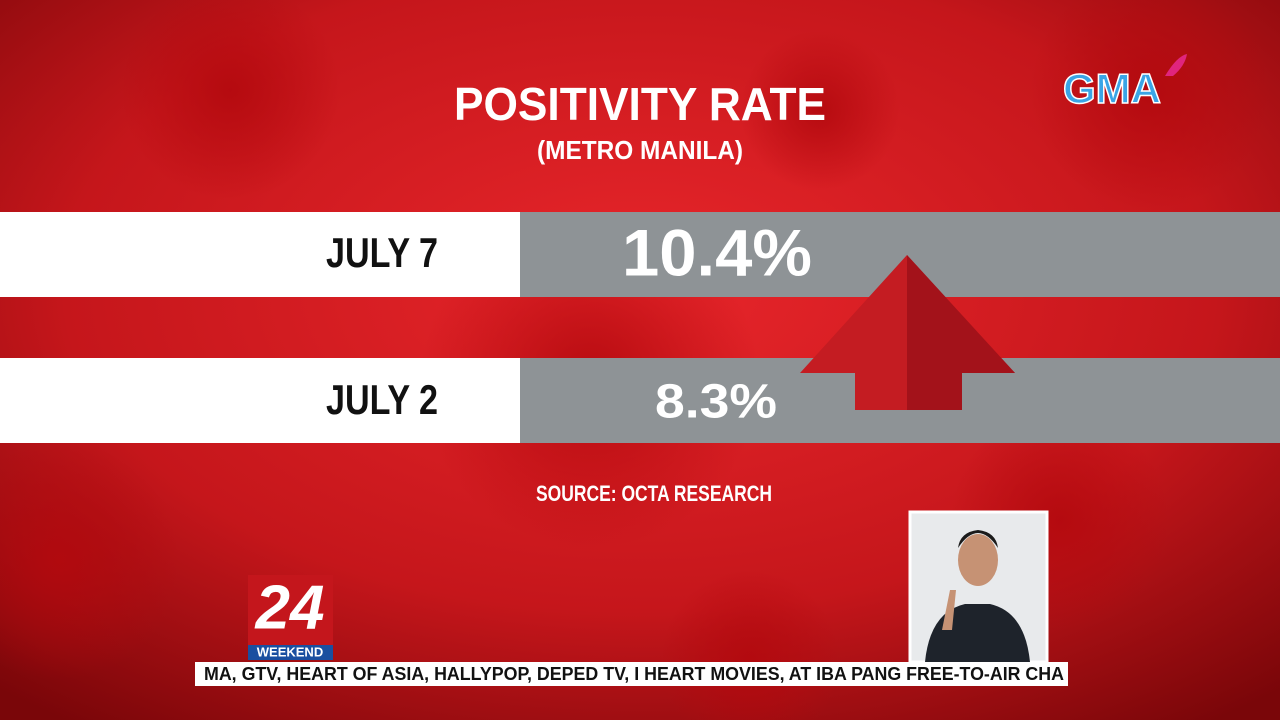  I want to click on row: JULY 2 8.3%, so click(640, 400).